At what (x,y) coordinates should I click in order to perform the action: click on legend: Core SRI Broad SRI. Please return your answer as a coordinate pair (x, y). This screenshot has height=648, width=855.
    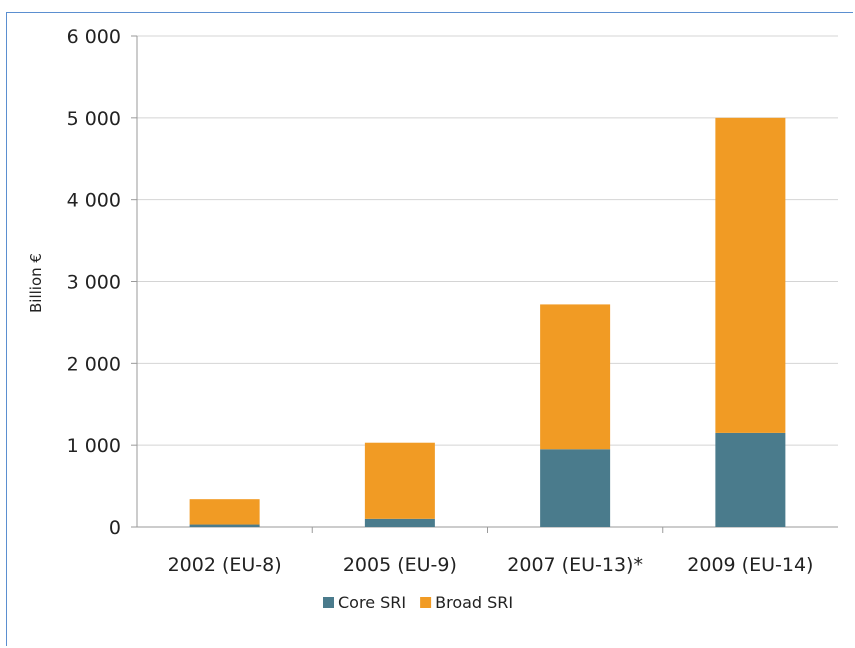
    Looking at the image, I should click on (418, 602).